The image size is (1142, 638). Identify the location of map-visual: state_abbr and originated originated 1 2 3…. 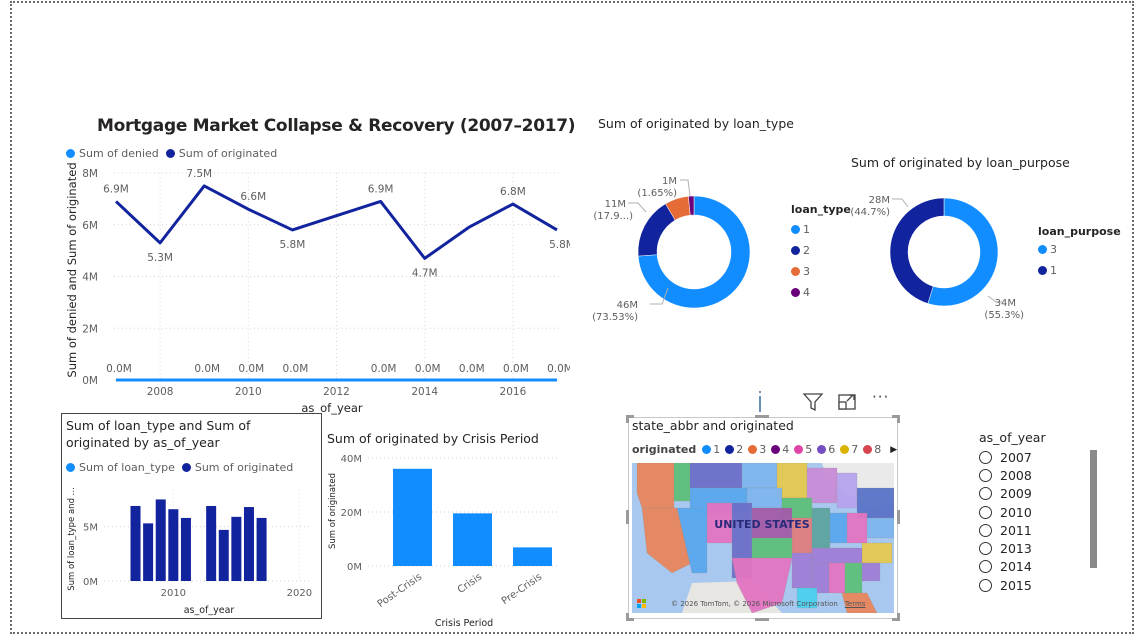
(763, 518).